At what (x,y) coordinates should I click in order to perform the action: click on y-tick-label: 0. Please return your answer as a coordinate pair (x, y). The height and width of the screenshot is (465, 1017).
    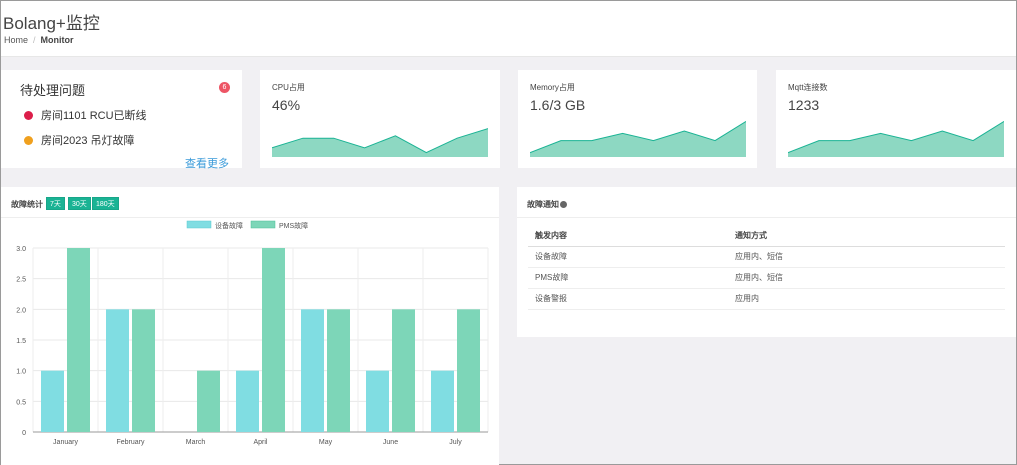
    Looking at the image, I should click on (24, 433).